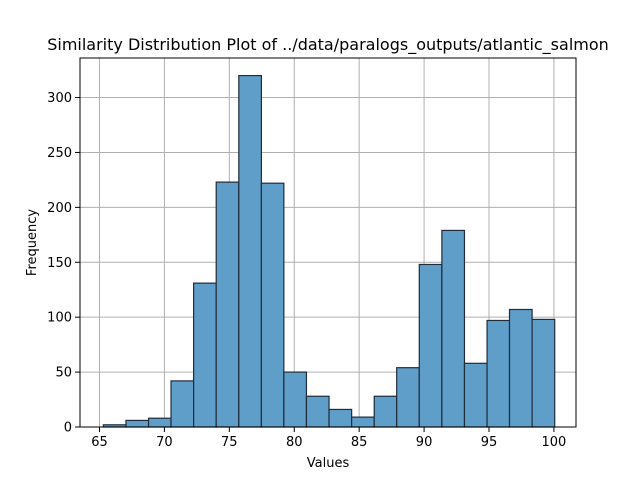 The height and width of the screenshot is (484, 640). What do you see at coordinates (359, 442) in the screenshot?
I see `x-tick-label: 85` at bounding box center [359, 442].